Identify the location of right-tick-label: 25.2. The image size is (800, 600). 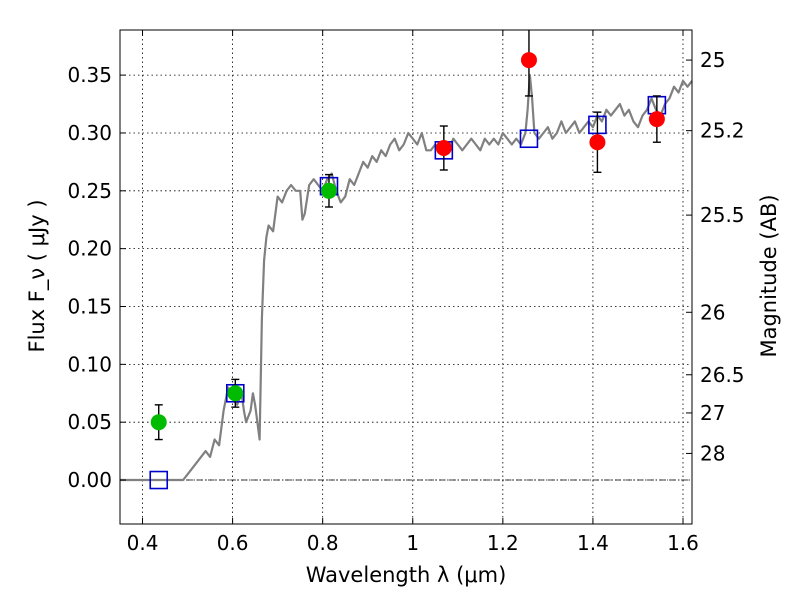
(722, 131).